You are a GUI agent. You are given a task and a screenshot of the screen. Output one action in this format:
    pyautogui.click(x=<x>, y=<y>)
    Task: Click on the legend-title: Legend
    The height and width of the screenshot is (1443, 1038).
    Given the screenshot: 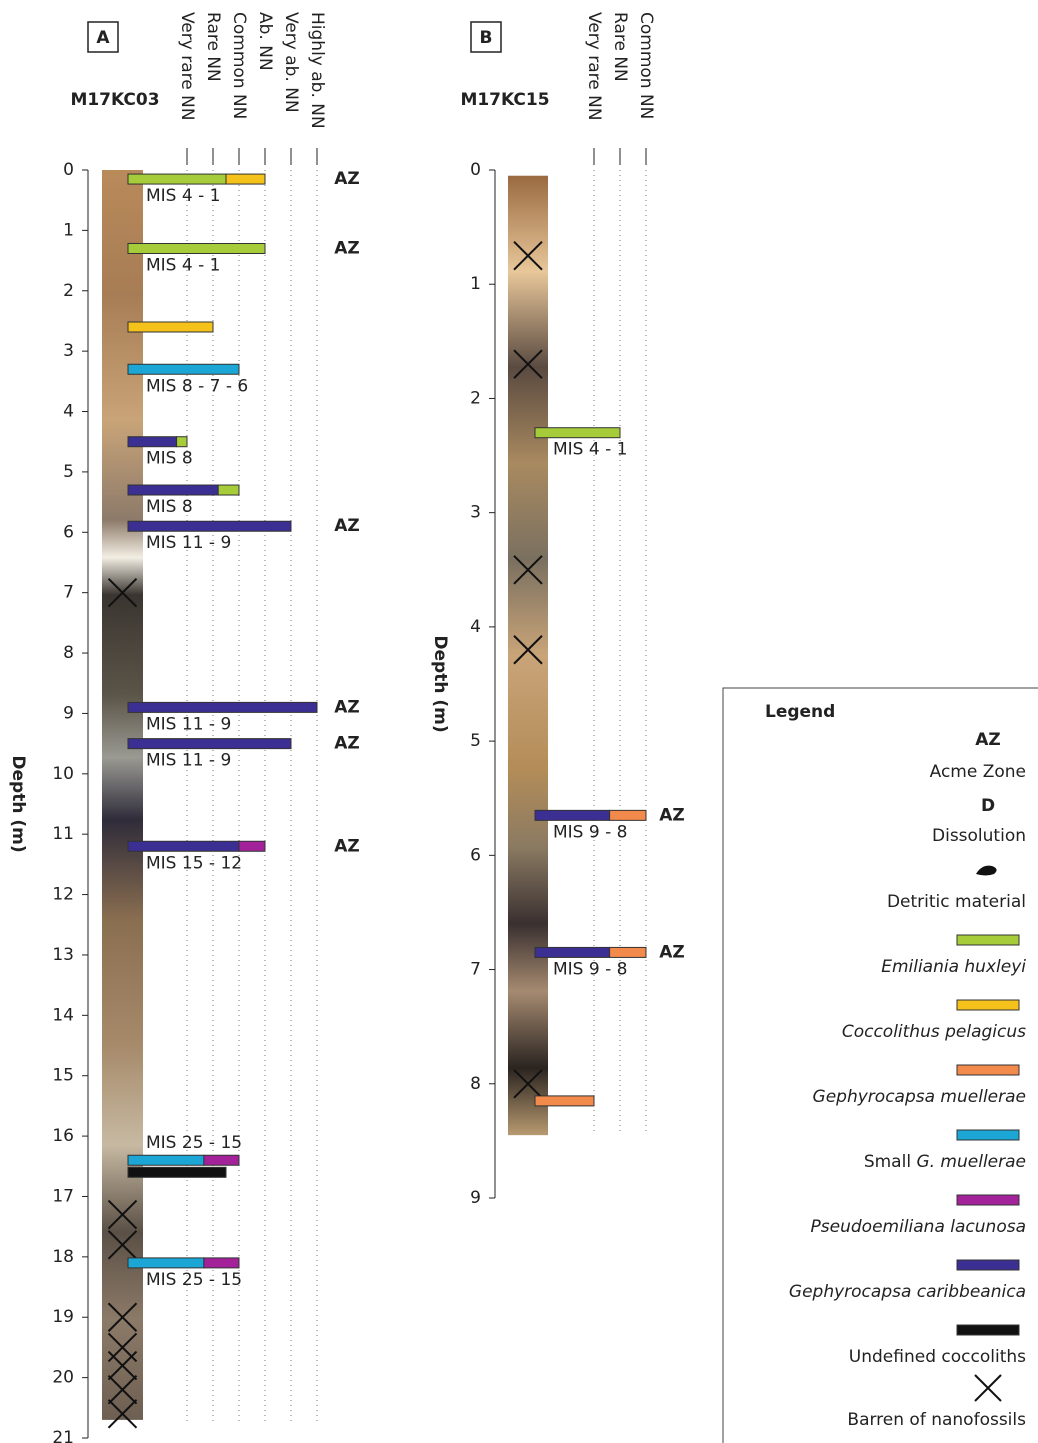 What is the action you would take?
    pyautogui.click(x=800, y=712)
    